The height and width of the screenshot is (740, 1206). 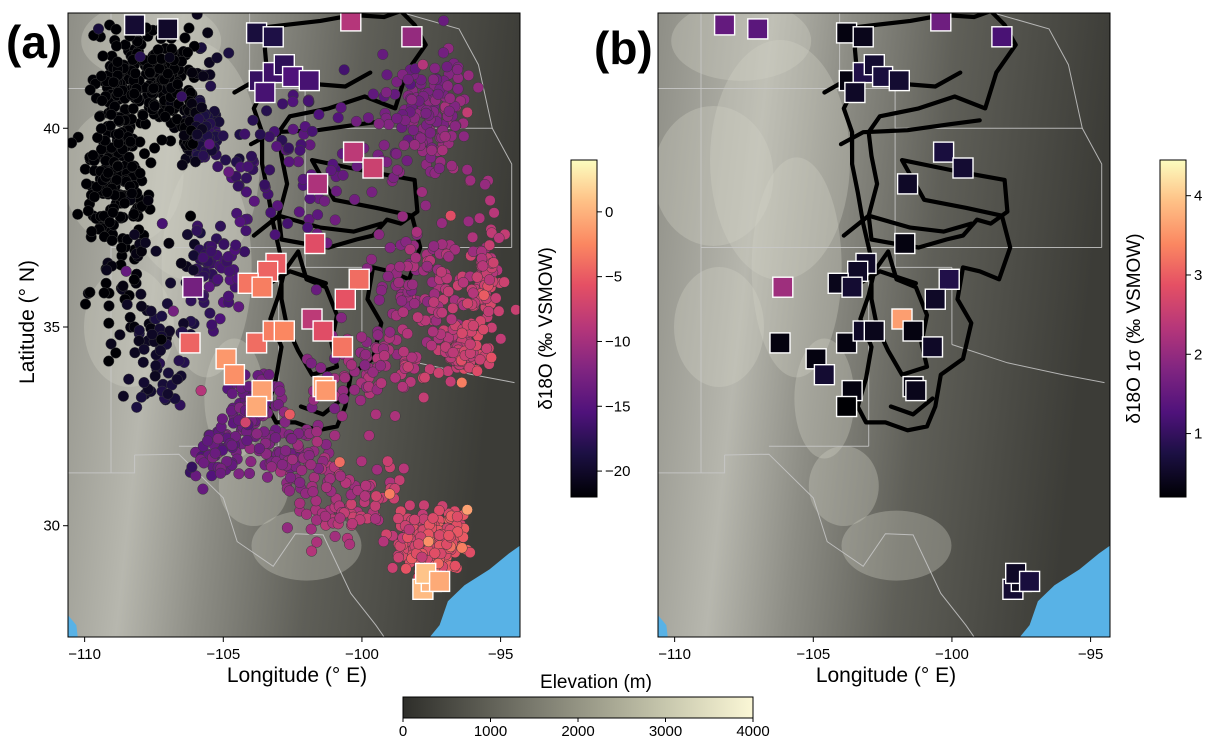 I want to click on panel-a-letter: (a), so click(x=34, y=42).